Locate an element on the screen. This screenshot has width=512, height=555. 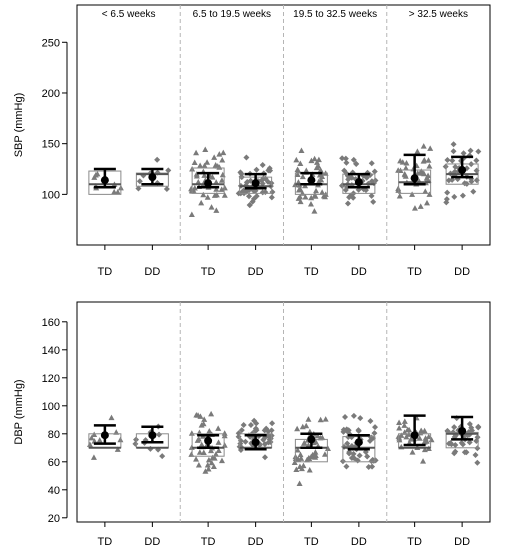
y-tick-label: 150 is located at coordinates (51, 145).